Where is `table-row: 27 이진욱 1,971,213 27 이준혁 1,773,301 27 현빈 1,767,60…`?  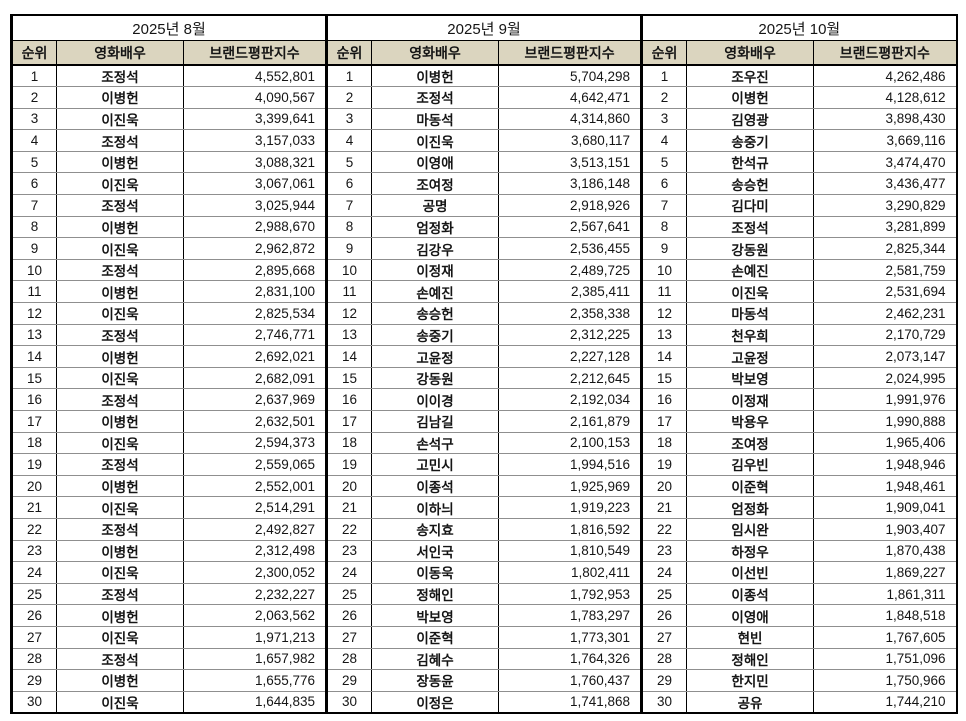
table-row: 27 이진욱 1,971,213 27 이준혁 1,773,301 27 현빈 1,767,60… is located at coordinates (484, 637).